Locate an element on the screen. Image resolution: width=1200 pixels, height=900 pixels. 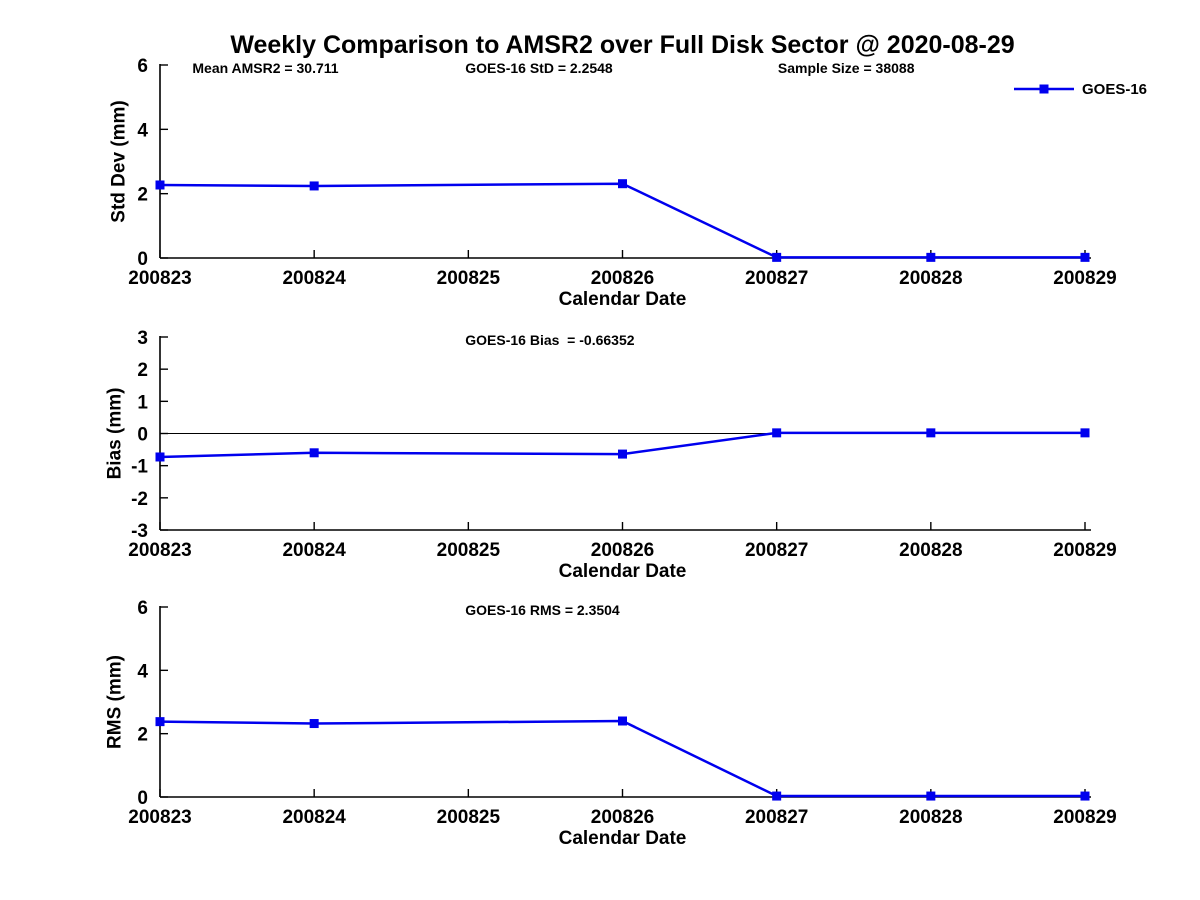
y-tick-label: 3 is located at coordinates (142, 338).